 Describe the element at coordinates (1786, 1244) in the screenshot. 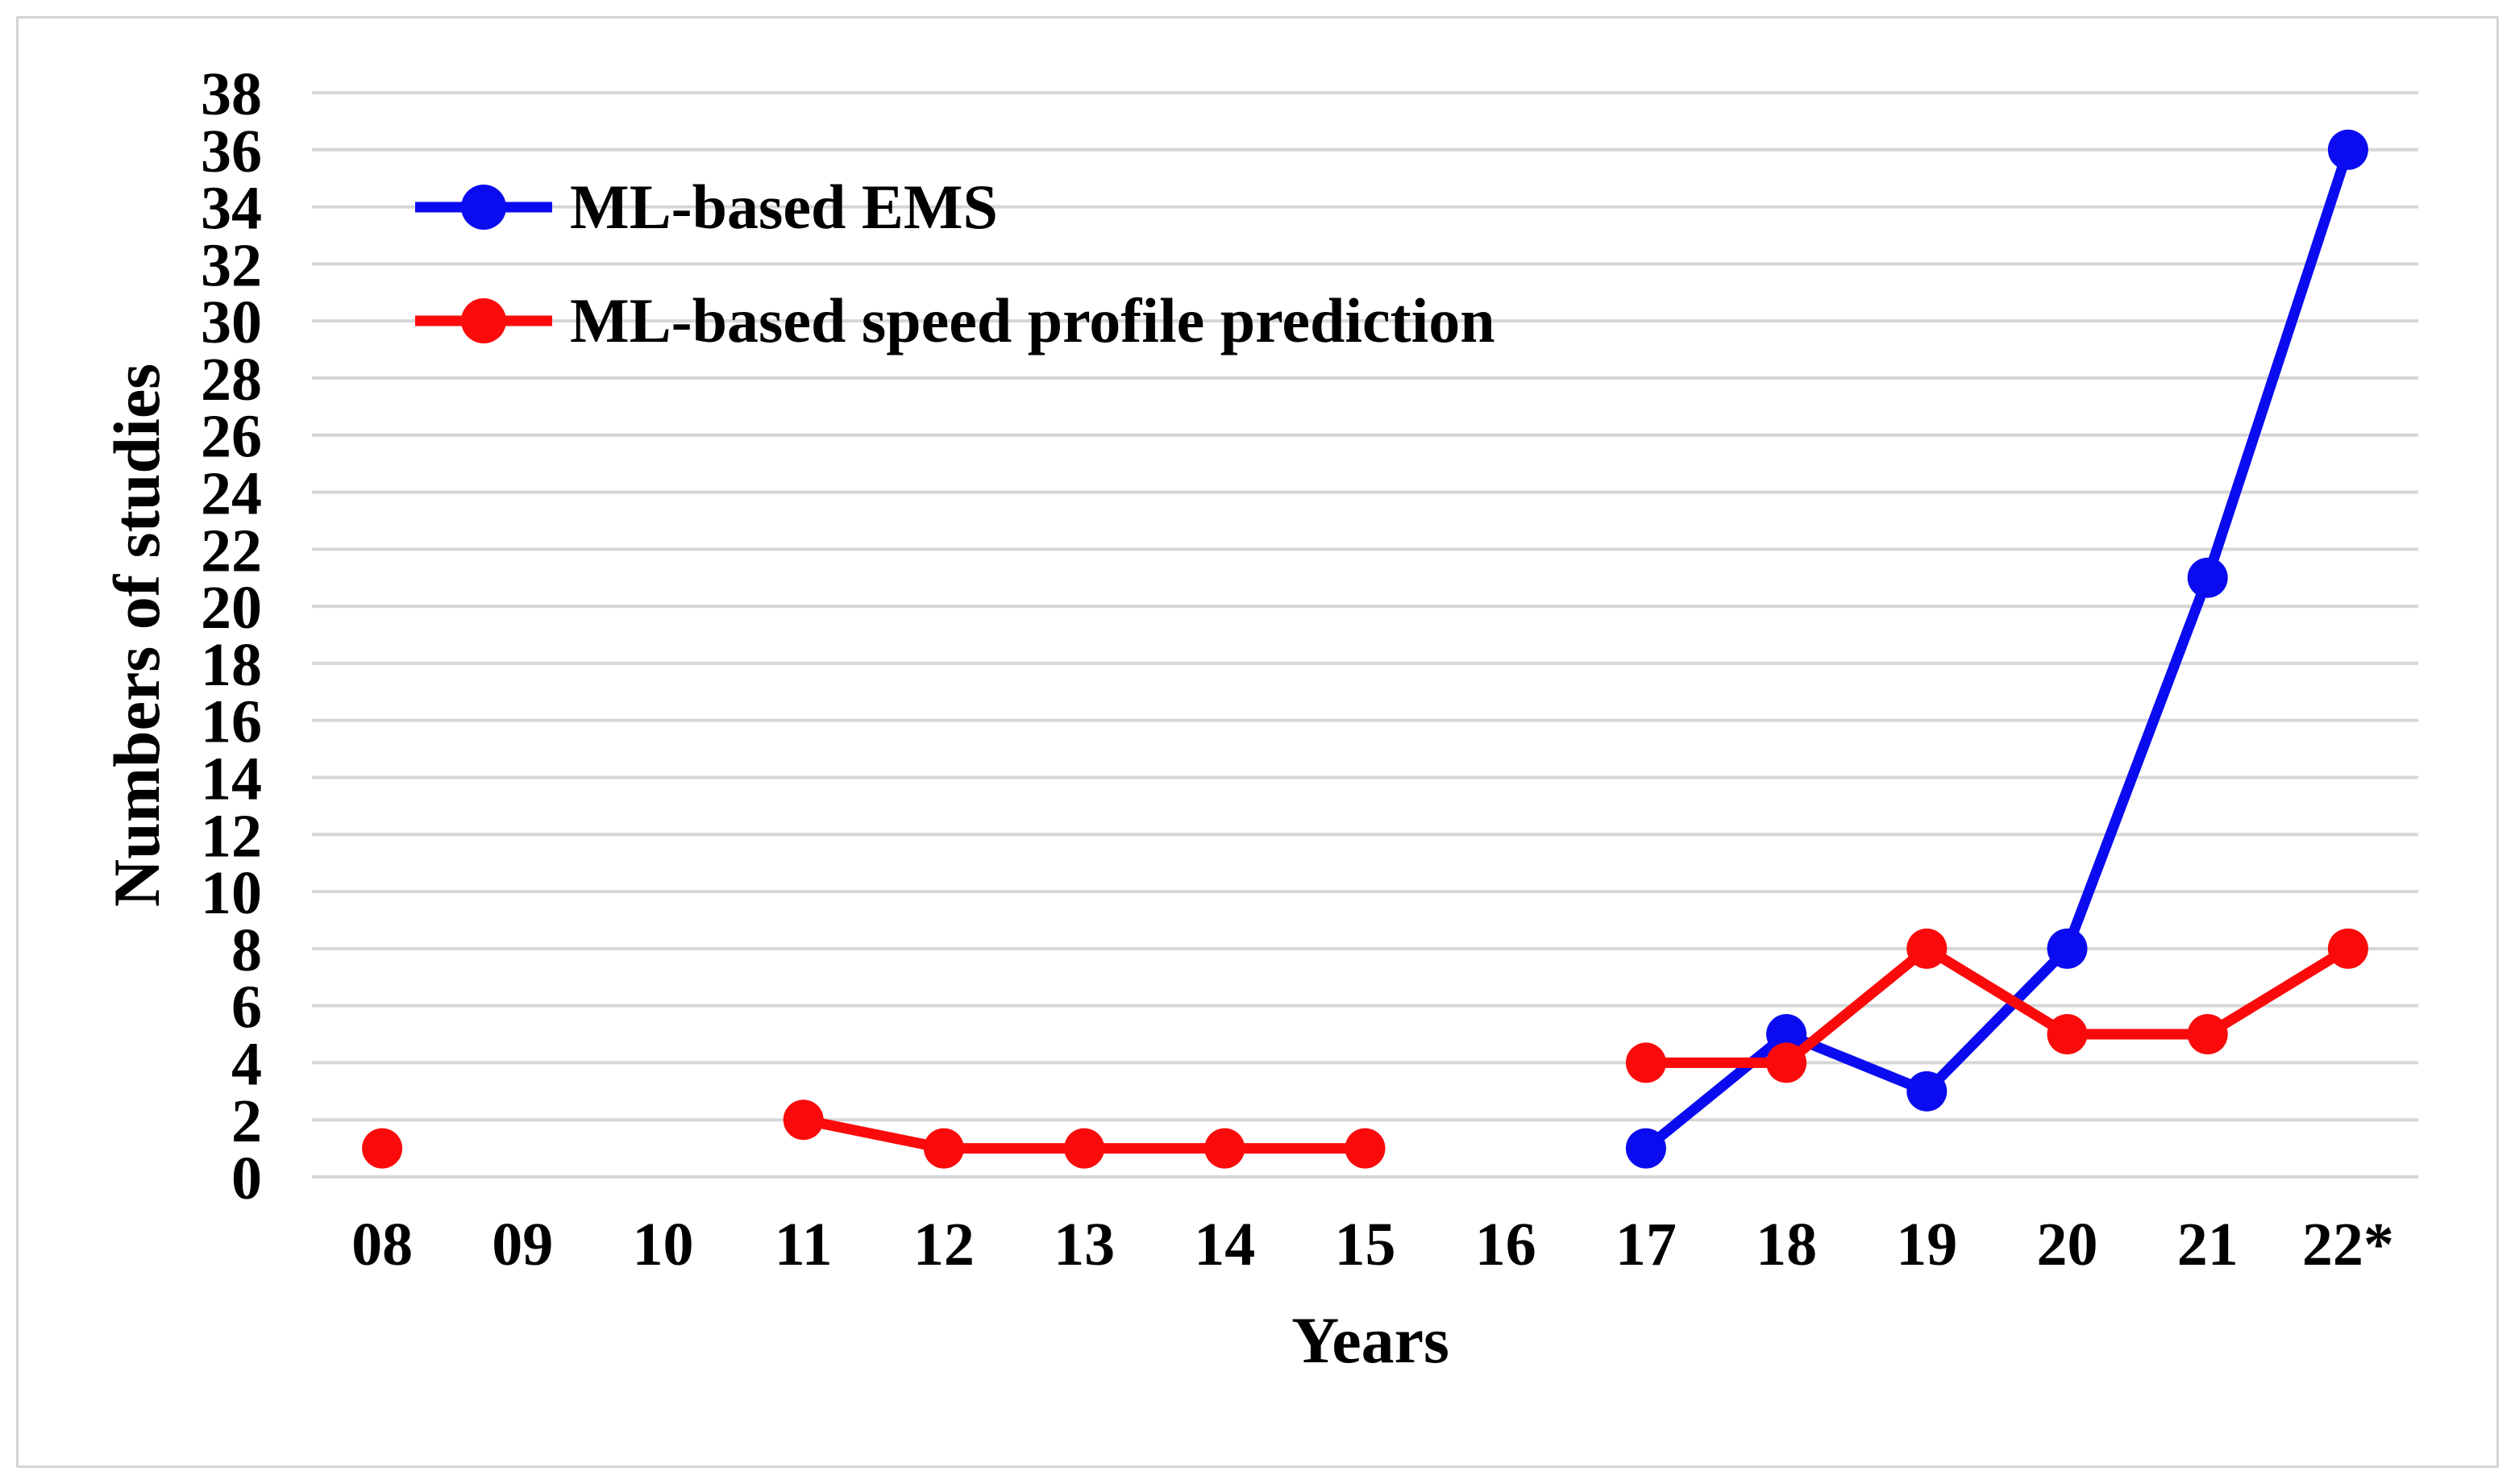

I see `x-tick-label-18: 18` at that location.